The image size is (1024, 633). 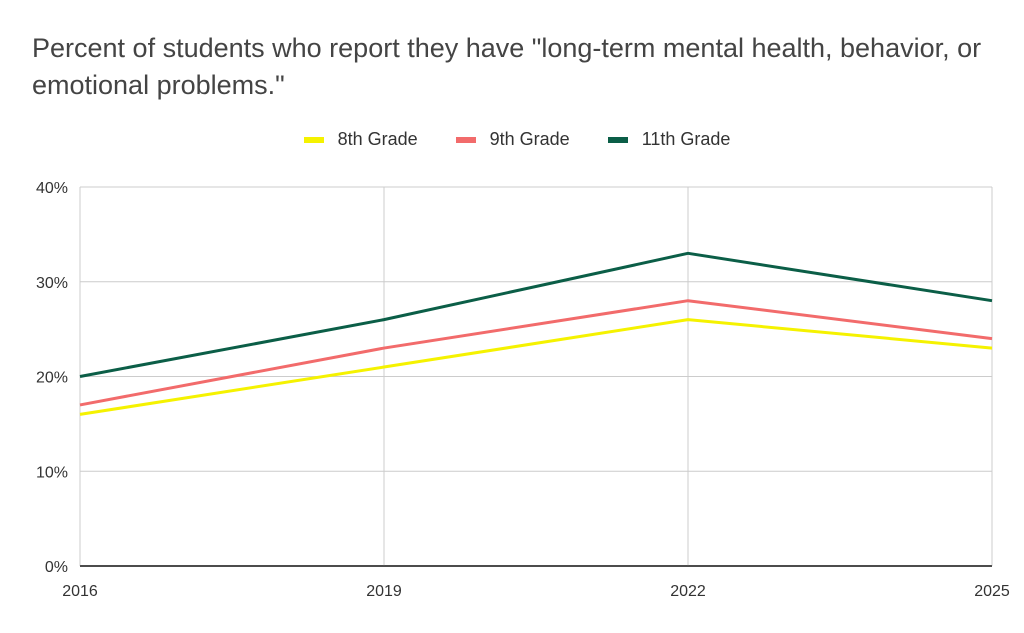 I want to click on legend-item-11th-grade: 11th Grade, so click(x=669, y=139).